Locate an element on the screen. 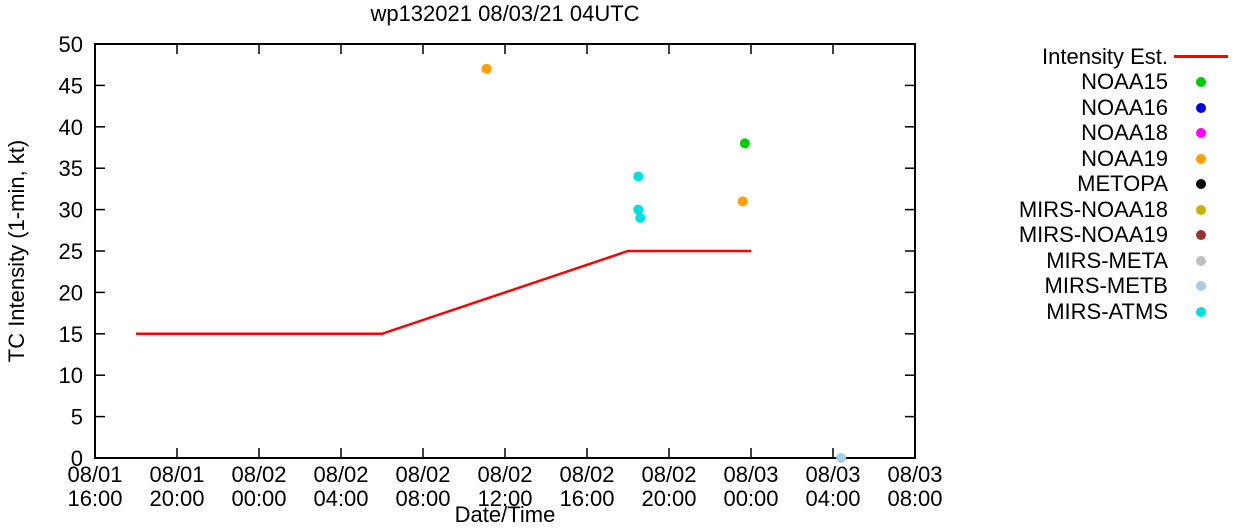 The width and height of the screenshot is (1241, 529). y-tick-label: 25 is located at coordinates (71, 251).